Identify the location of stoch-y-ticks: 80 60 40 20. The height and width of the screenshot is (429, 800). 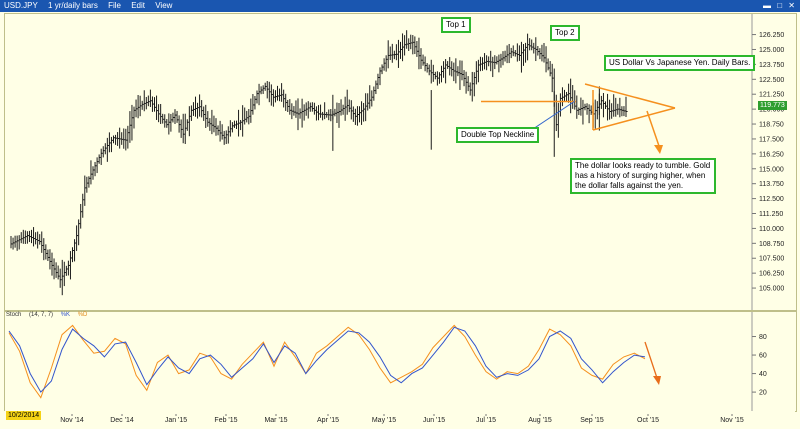
(759, 365).